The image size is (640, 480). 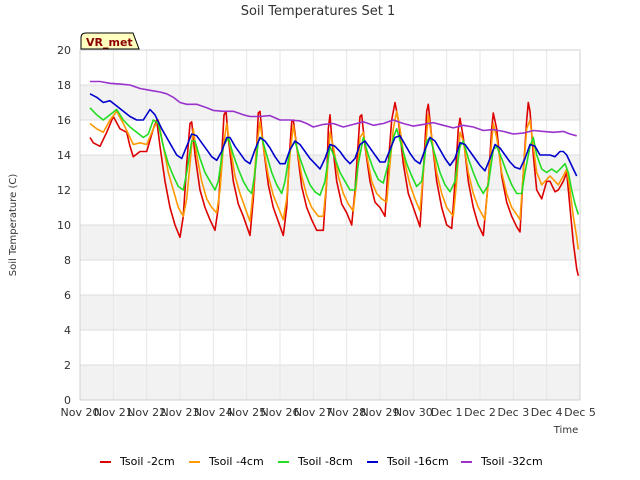 What do you see at coordinates (146, 412) in the screenshot?
I see `x-tick-label: Nov 22` at bounding box center [146, 412].